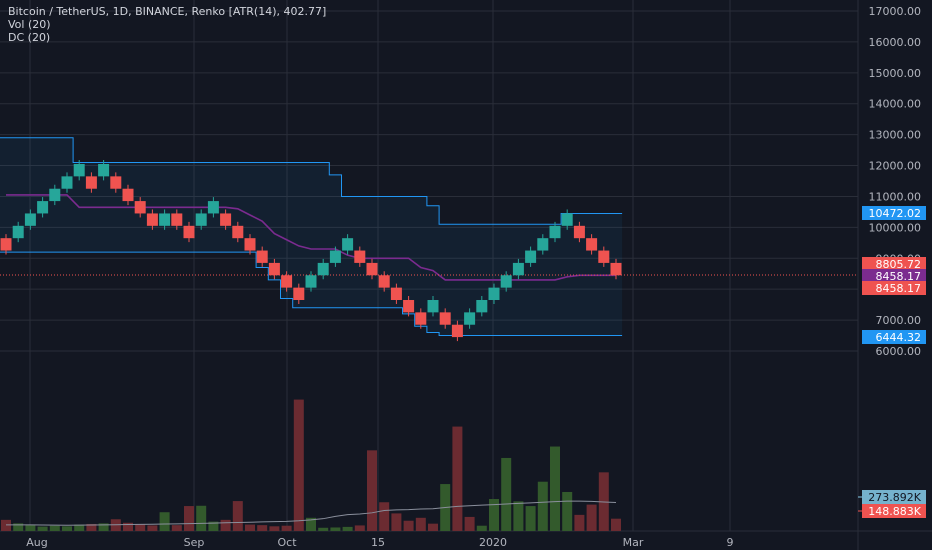  I want to click on y-tick-label: 14000.00, so click(895, 104).